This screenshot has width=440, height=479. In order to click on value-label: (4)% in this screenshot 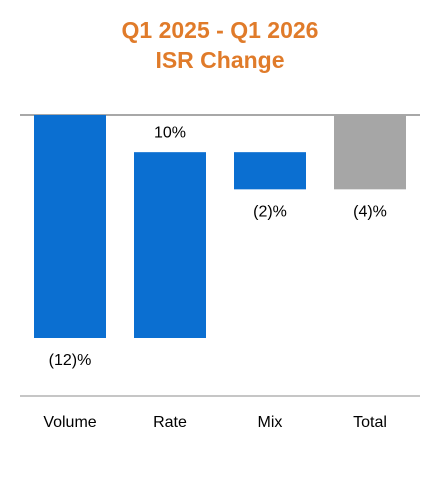, I will do `click(370, 212)`.